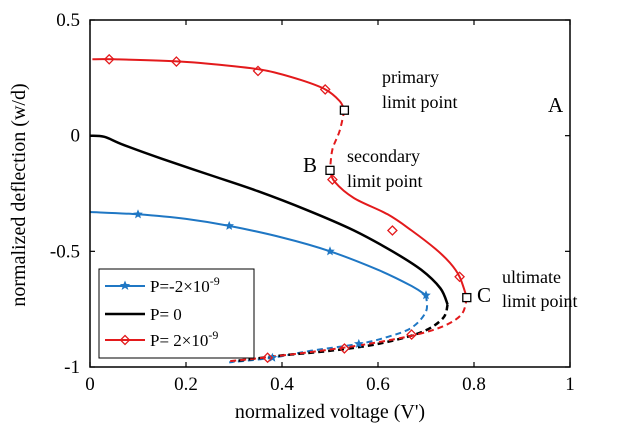  Describe the element at coordinates (383, 156) in the screenshot. I see `annotation-secondary-line1: secondary` at that location.